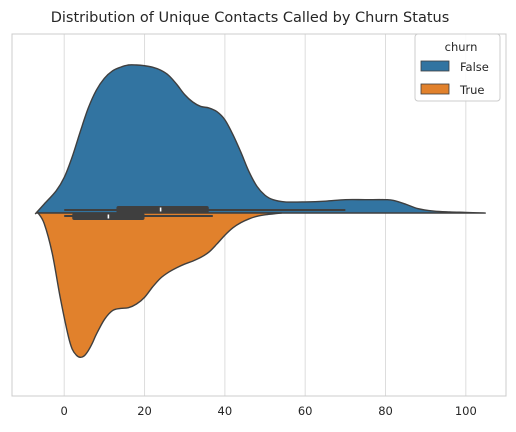 This screenshot has width=516, height=432. Describe the element at coordinates (162, 209) in the screenshot. I see `iqr-box-false` at that location.